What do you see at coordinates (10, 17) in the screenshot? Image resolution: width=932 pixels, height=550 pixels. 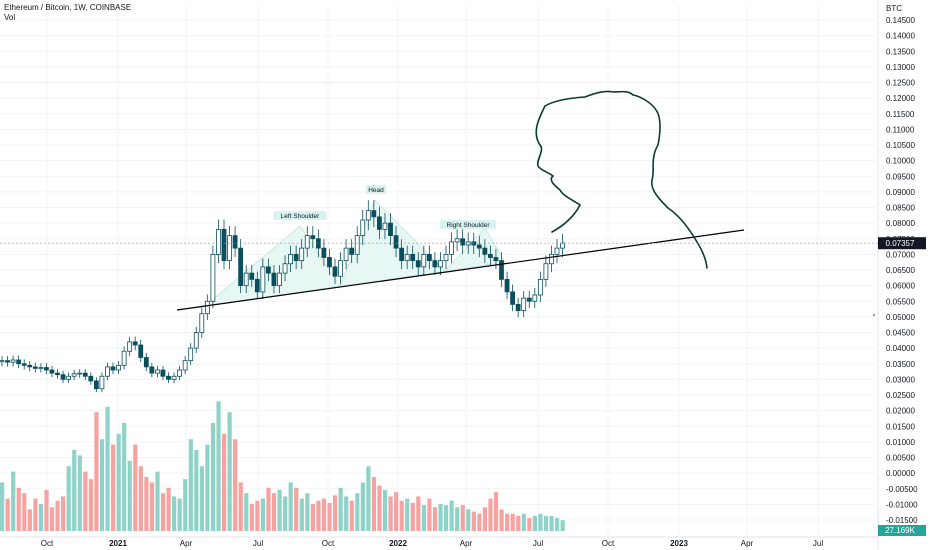 I see `volume-label: Vol` at bounding box center [10, 17].